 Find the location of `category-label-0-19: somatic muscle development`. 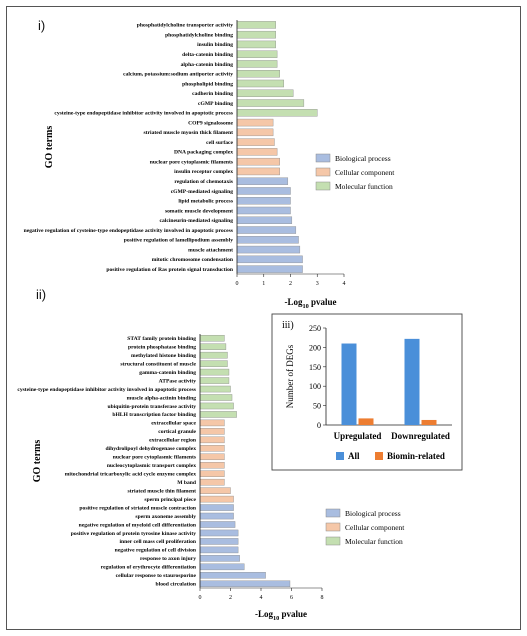

category-label-0-19: somatic muscle development is located at coordinates (199, 211).